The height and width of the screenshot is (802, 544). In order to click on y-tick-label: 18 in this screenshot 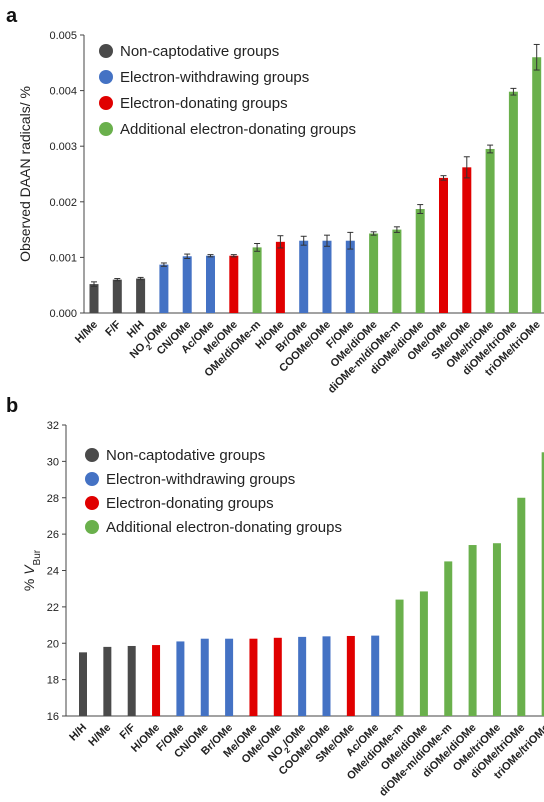, I will do `click(53, 681)`.